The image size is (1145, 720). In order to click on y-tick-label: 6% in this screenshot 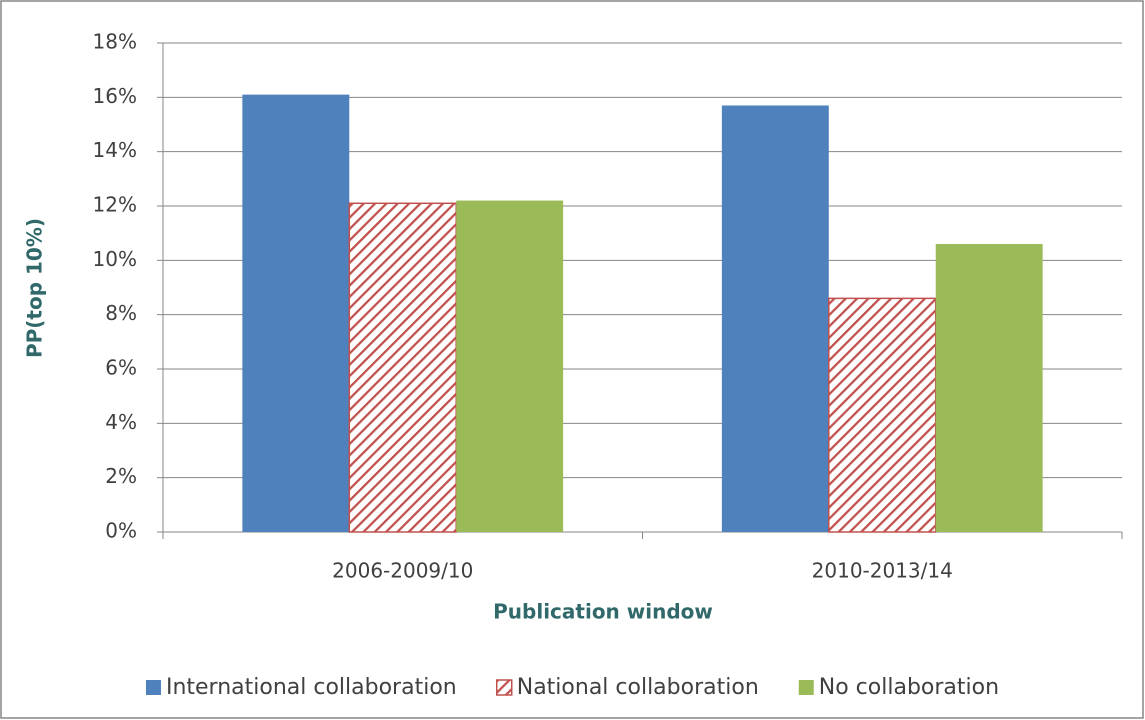, I will do `click(121, 368)`.